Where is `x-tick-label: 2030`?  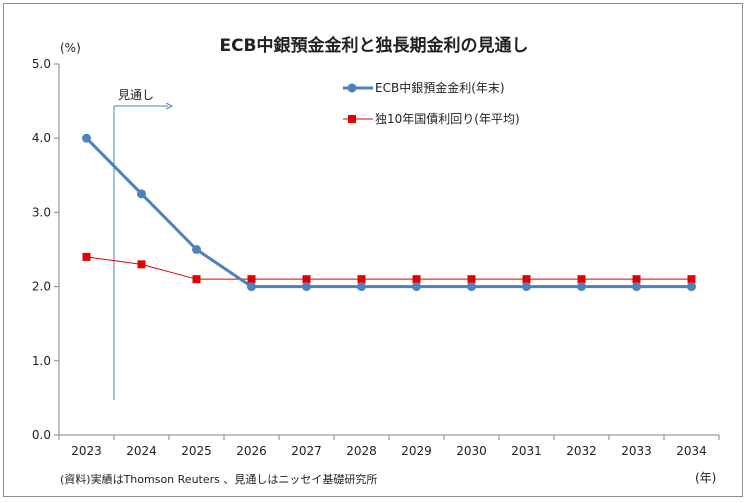
x-tick-label: 2030 is located at coordinates (471, 451).